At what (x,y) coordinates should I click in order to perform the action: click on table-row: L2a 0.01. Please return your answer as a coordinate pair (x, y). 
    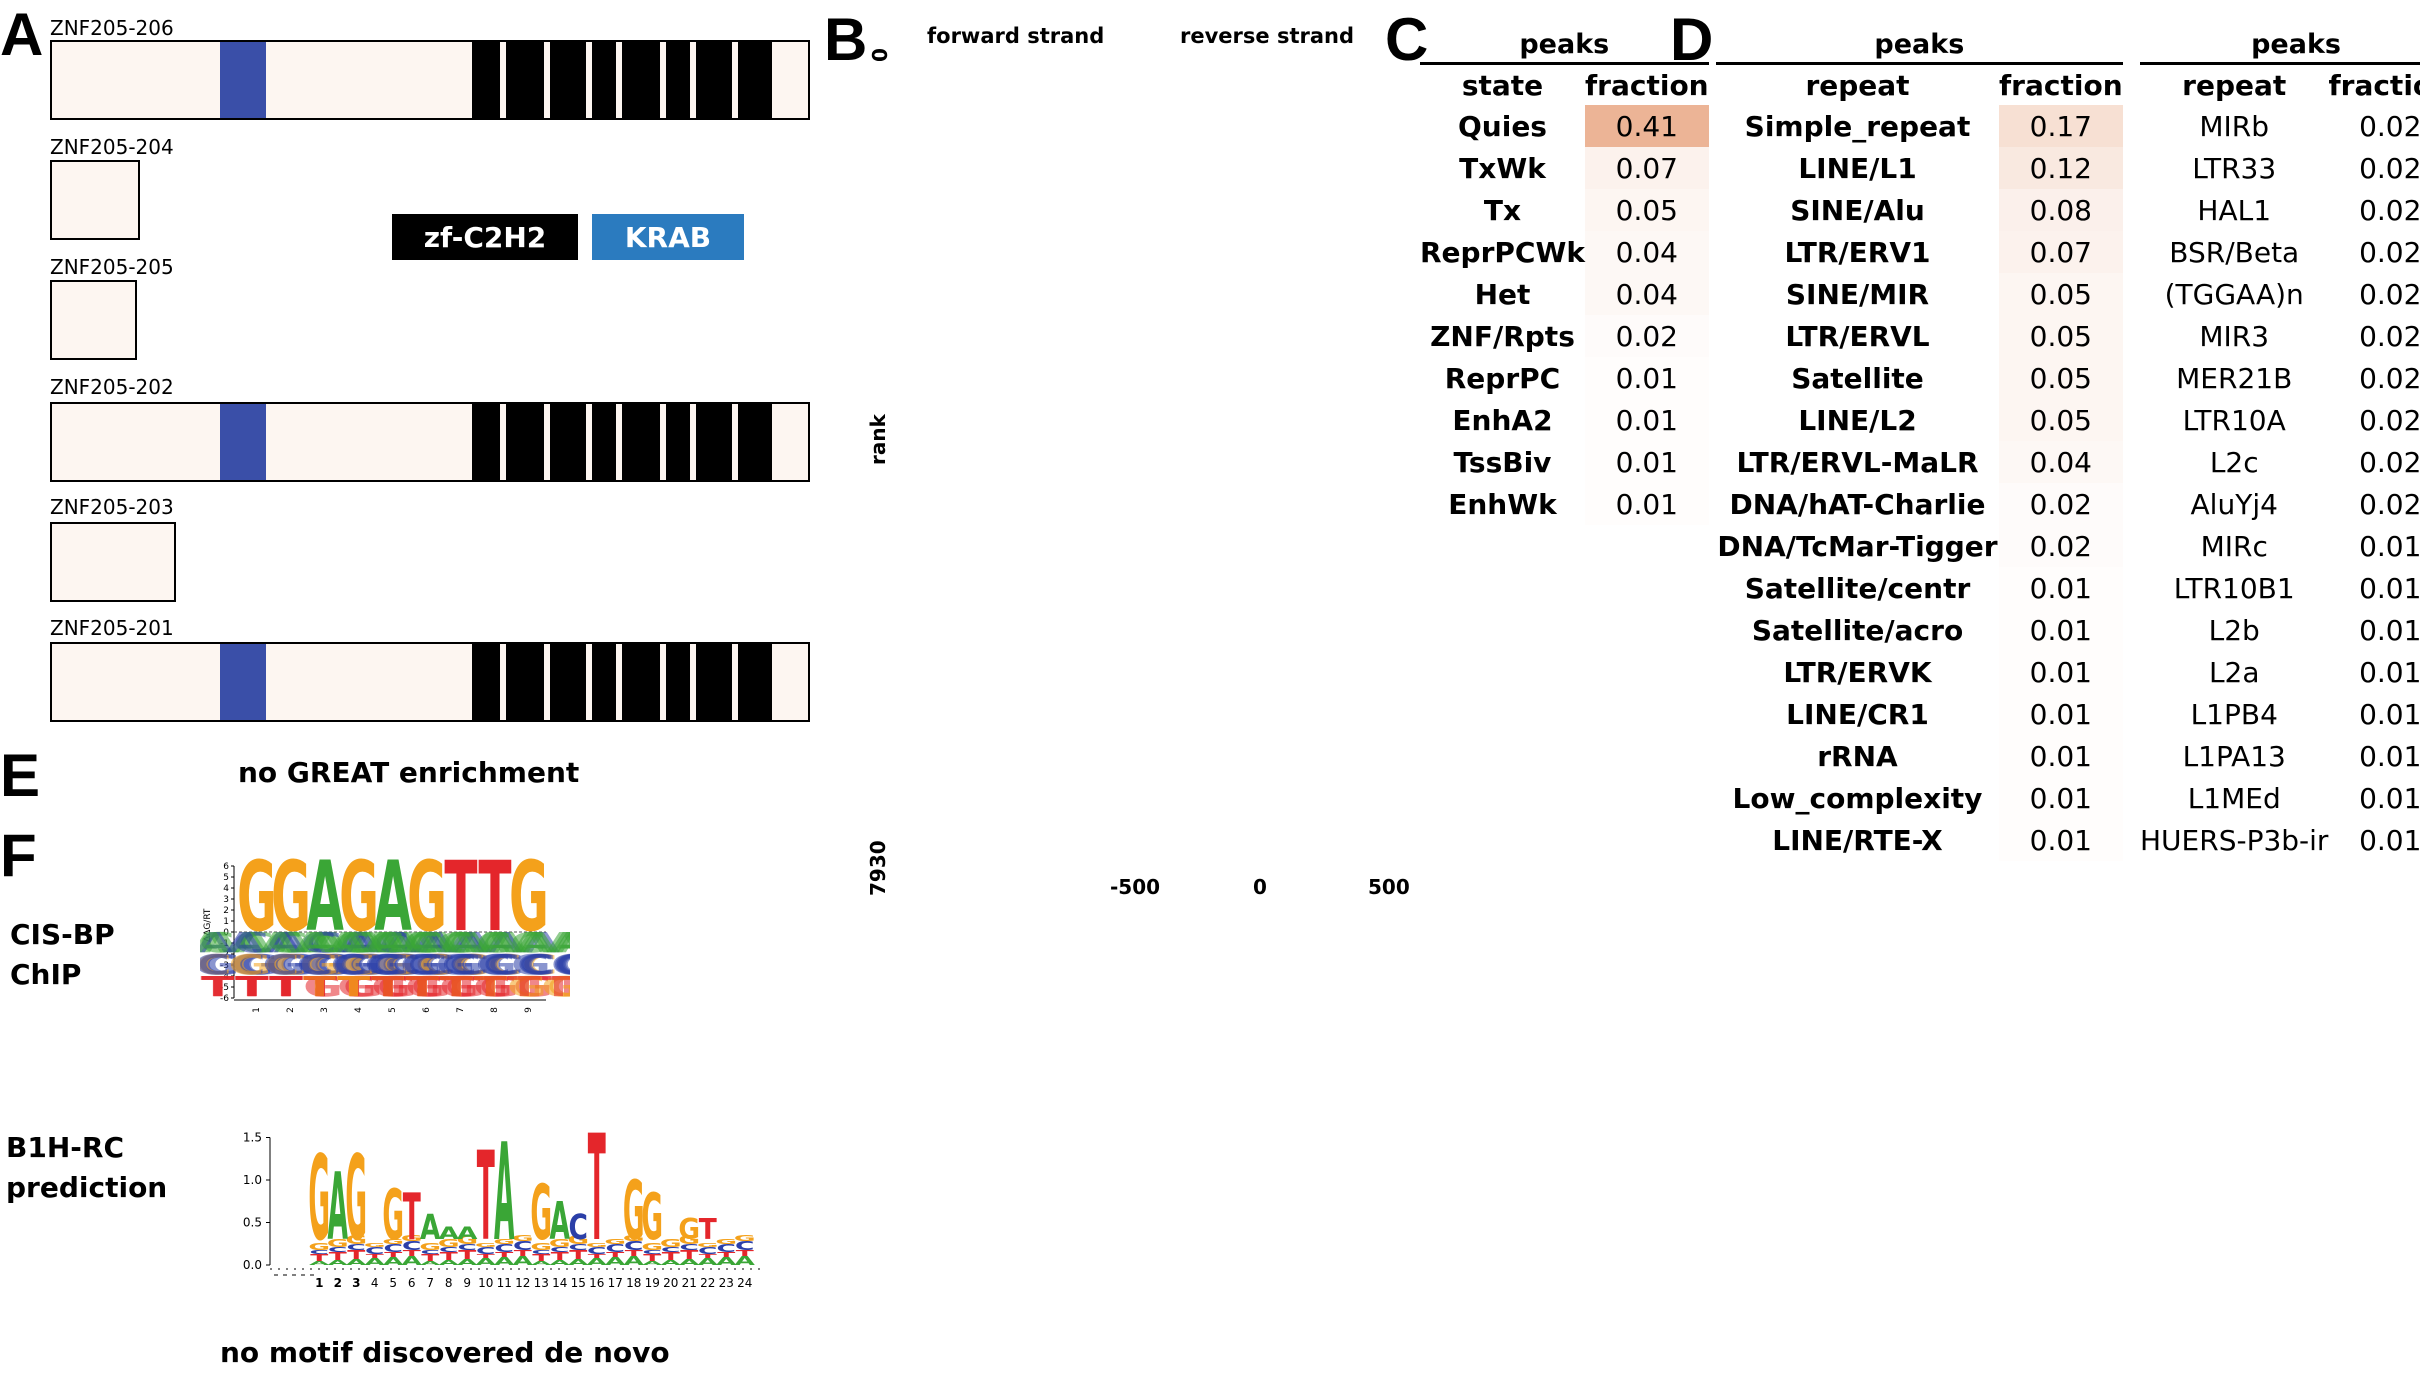
    Looking at the image, I should click on (2280, 672).